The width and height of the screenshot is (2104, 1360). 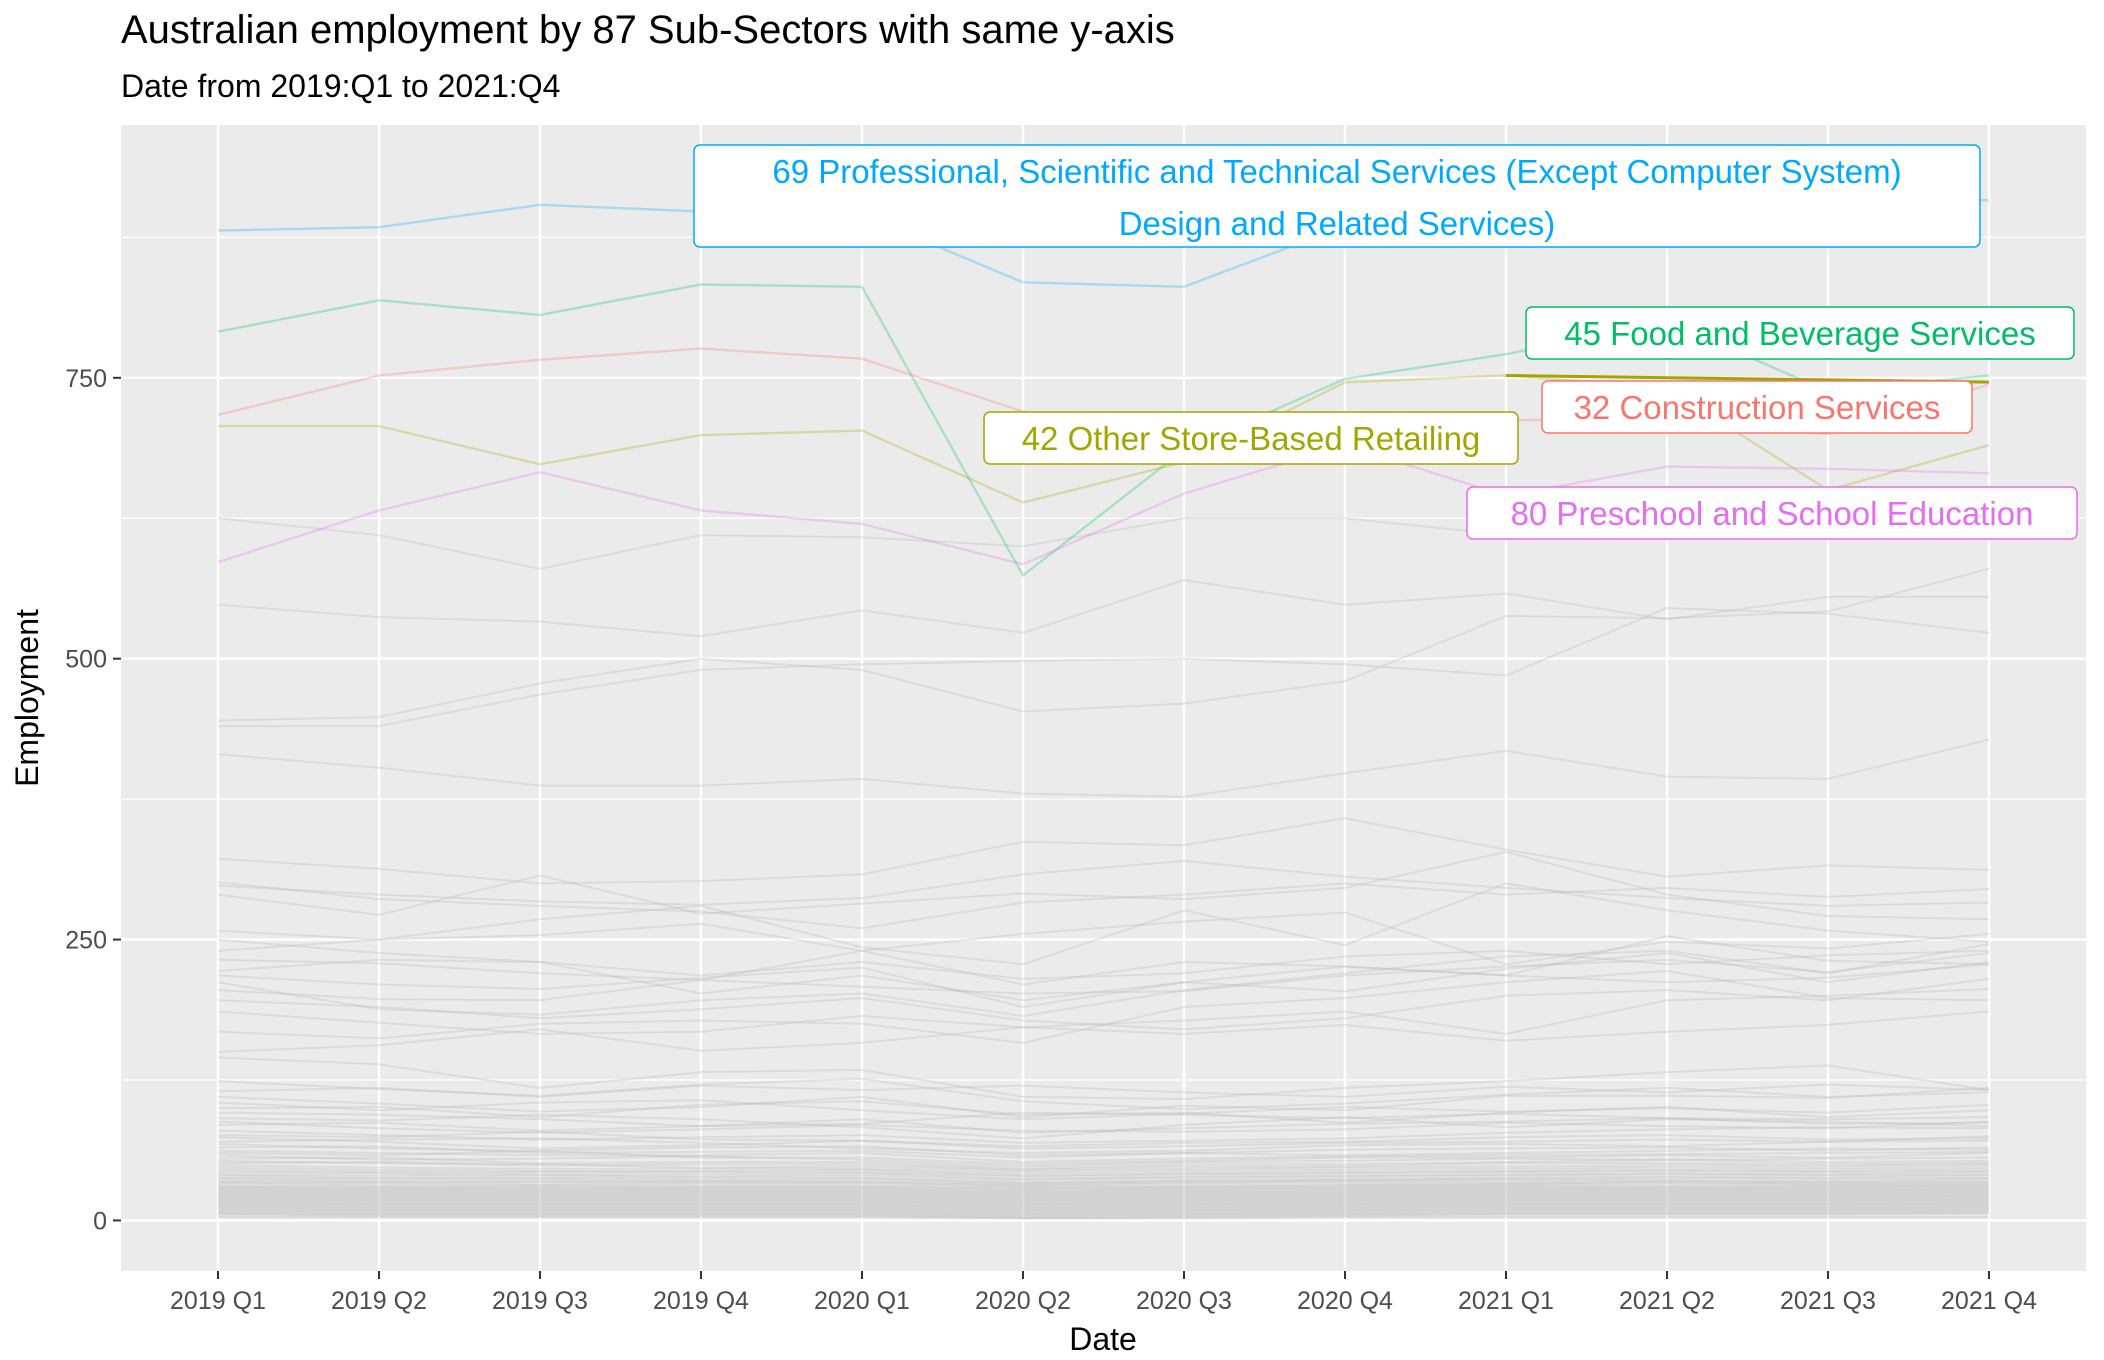 What do you see at coordinates (86, 379) in the screenshot?
I see `y-tick-label: 750` at bounding box center [86, 379].